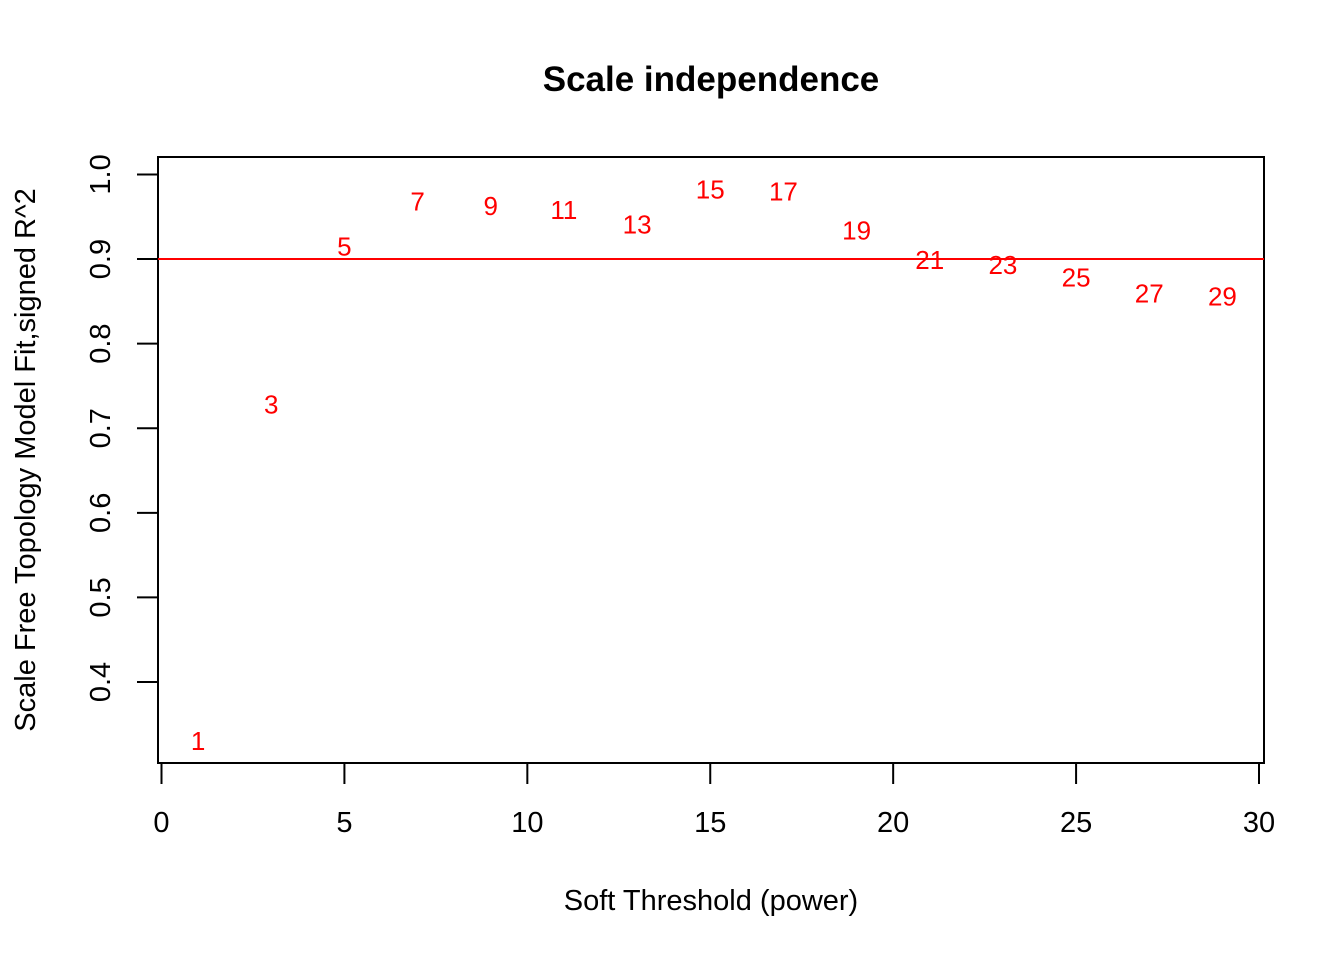 Image resolution: width=1344 pixels, height=960 pixels. Describe the element at coordinates (1076, 278) in the screenshot. I see `point-label-25: 25` at that location.